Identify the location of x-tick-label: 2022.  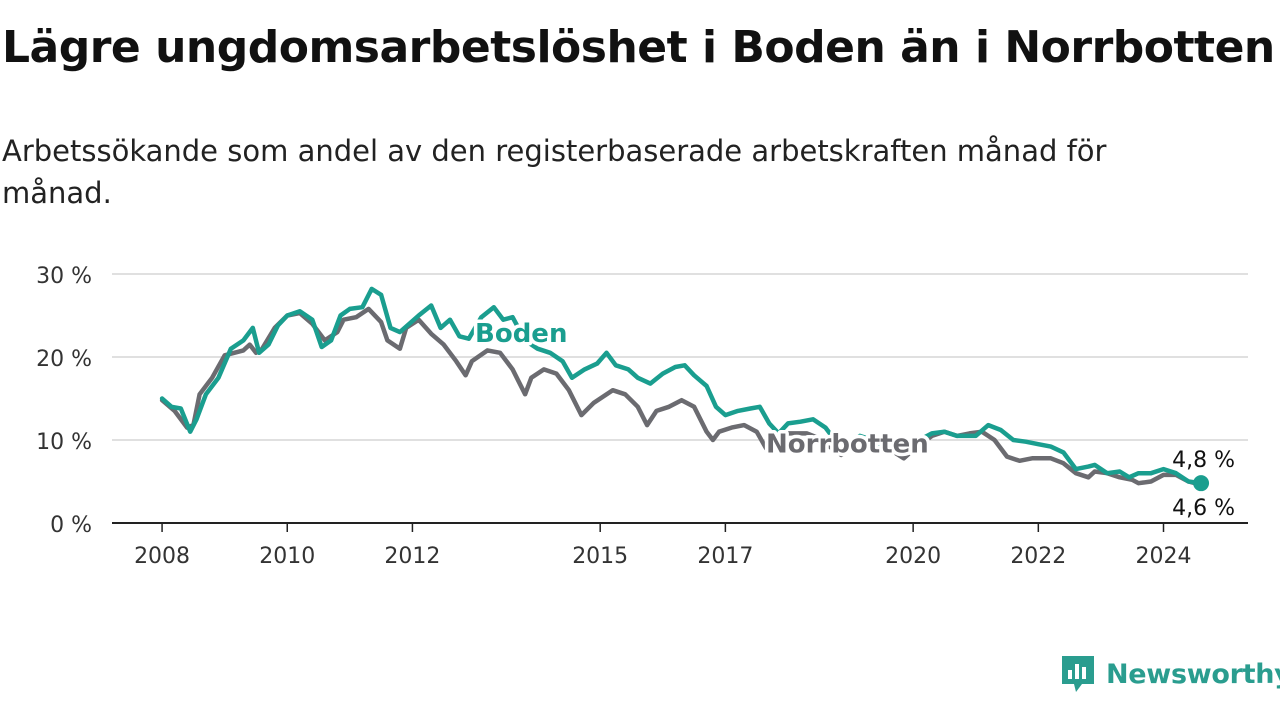
(1038, 556).